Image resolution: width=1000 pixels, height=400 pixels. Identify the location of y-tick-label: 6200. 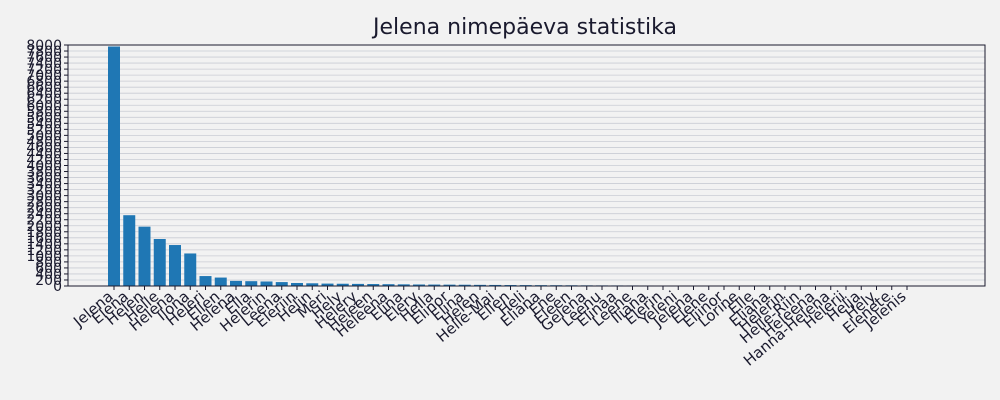
(44, 100).